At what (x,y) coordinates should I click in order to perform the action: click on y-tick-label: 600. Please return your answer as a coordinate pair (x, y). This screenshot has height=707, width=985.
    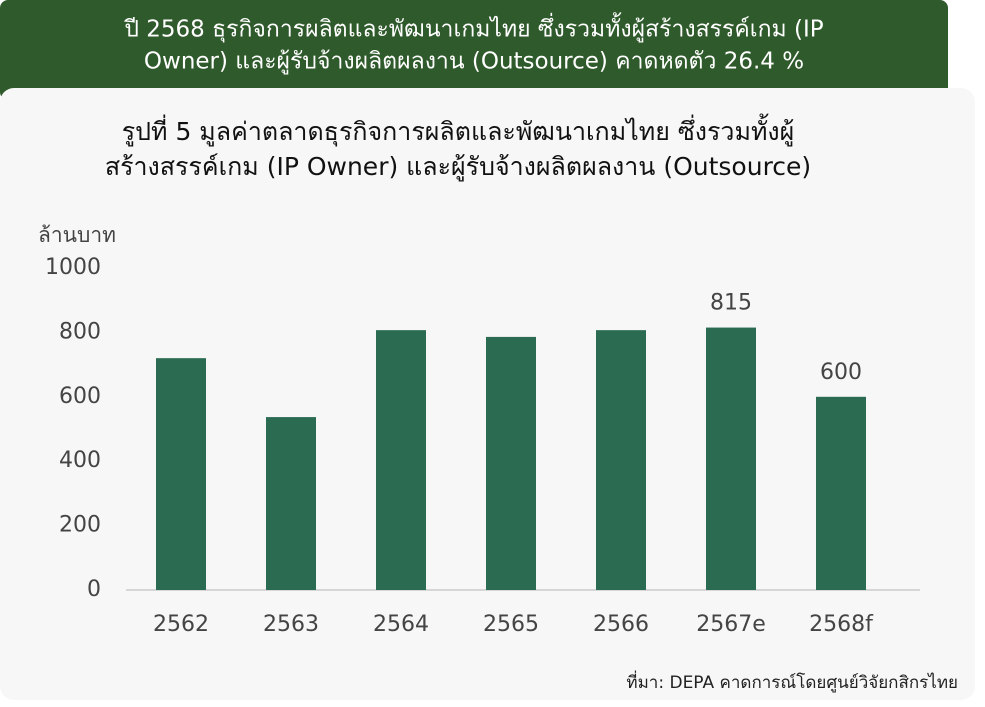
    Looking at the image, I should click on (80, 396).